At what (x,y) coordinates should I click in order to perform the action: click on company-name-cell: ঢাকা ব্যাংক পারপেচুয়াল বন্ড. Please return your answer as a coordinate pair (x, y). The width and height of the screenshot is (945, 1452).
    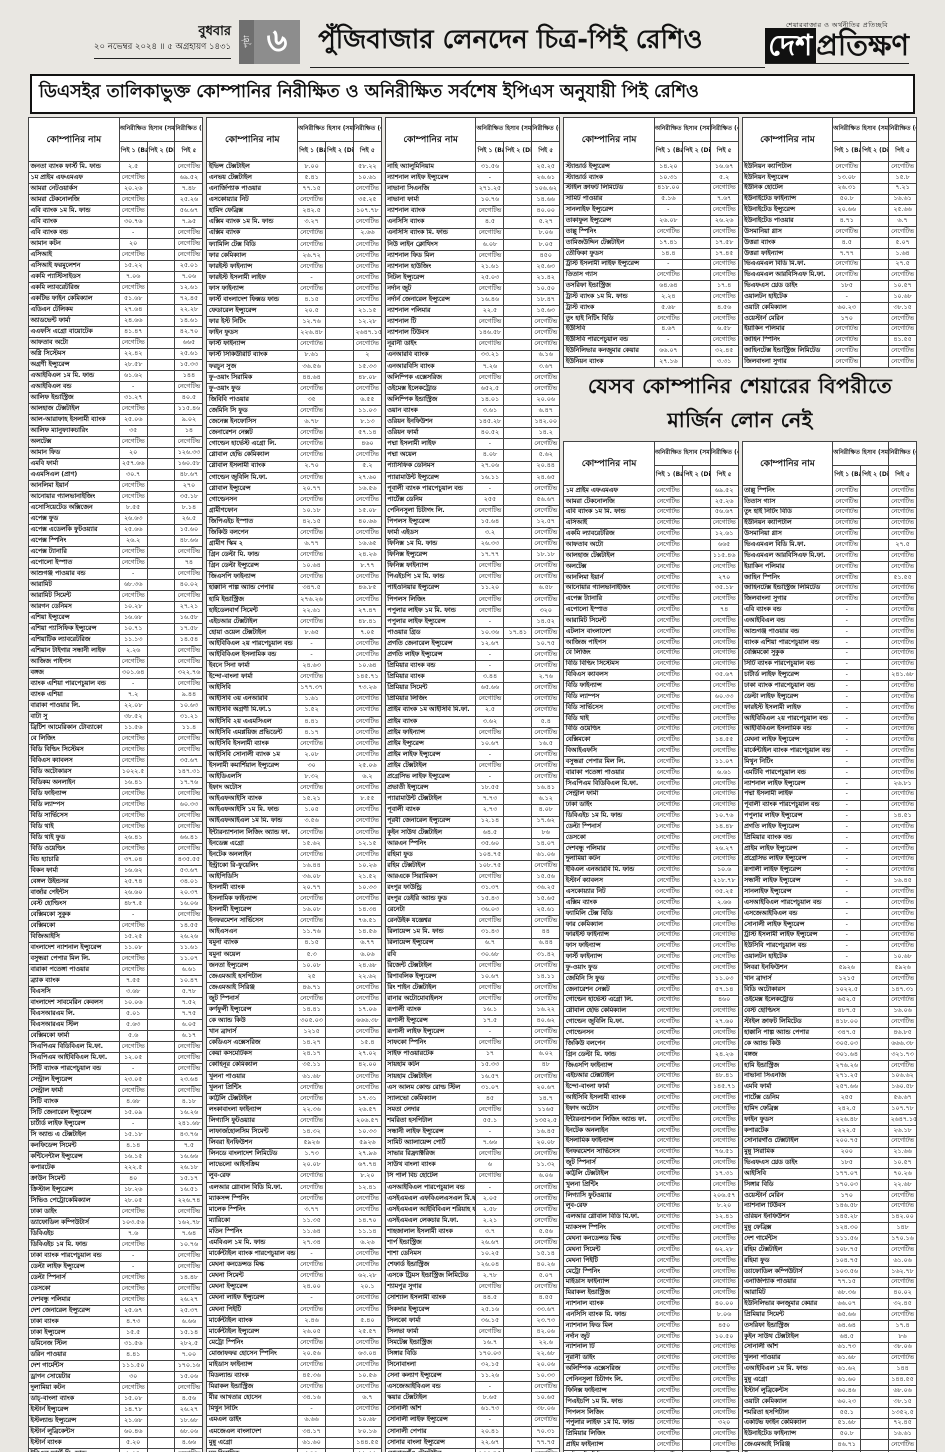
    Looking at the image, I should click on (74, 1256).